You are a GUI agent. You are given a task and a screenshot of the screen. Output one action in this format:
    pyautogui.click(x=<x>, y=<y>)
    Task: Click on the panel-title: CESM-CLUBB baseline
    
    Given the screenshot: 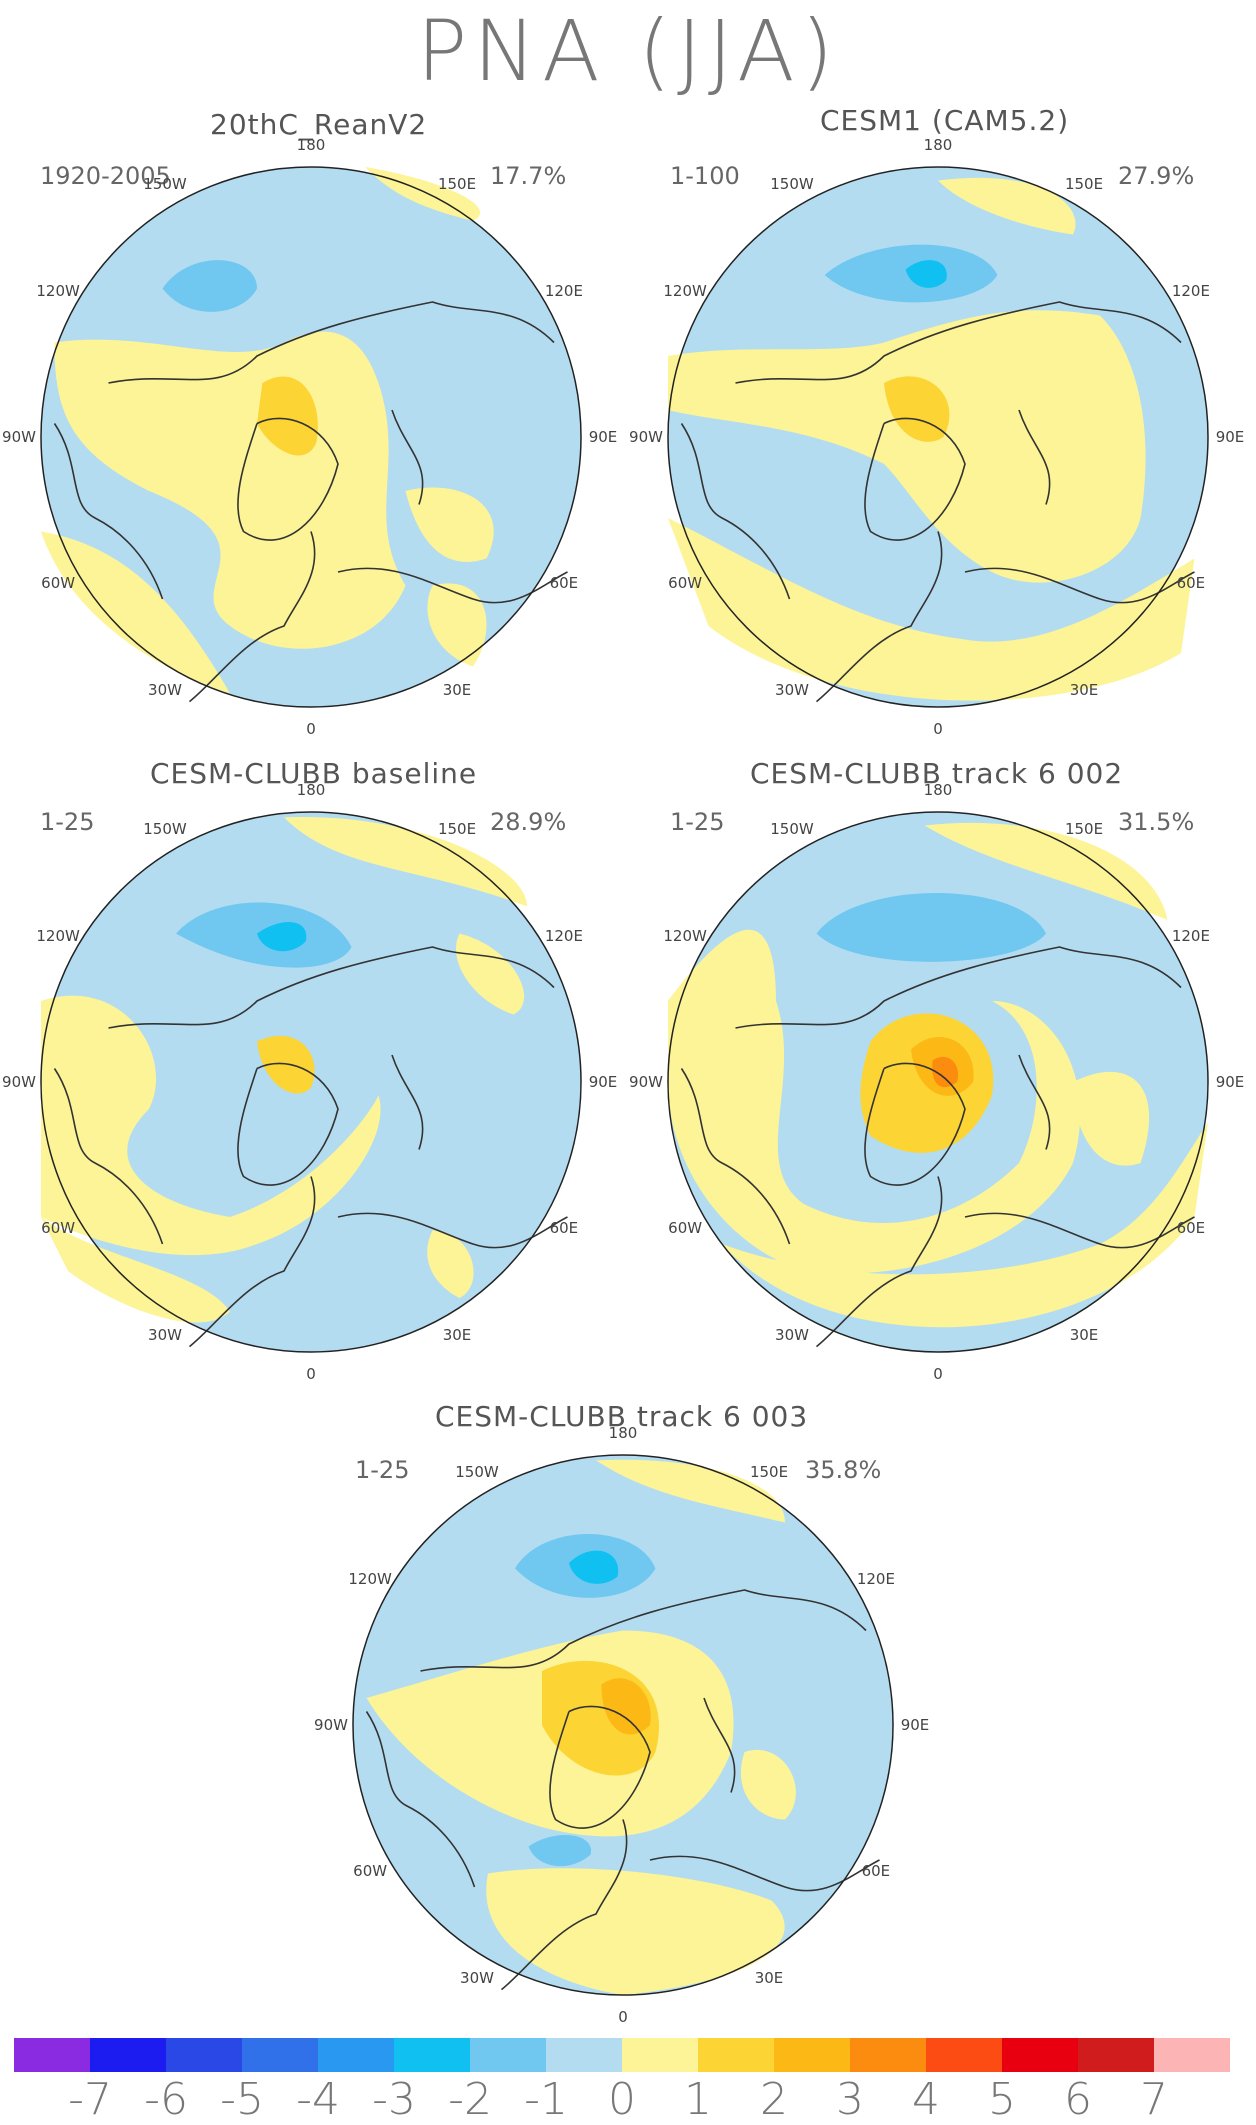 What is the action you would take?
    pyautogui.click(x=314, y=773)
    